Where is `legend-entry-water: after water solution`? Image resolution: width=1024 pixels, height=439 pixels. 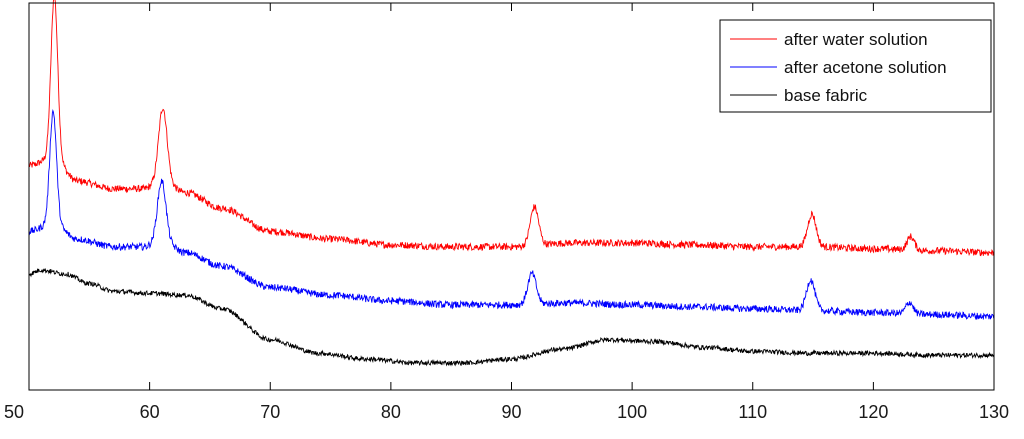
legend-entry-water: after water solution is located at coordinates (829, 39).